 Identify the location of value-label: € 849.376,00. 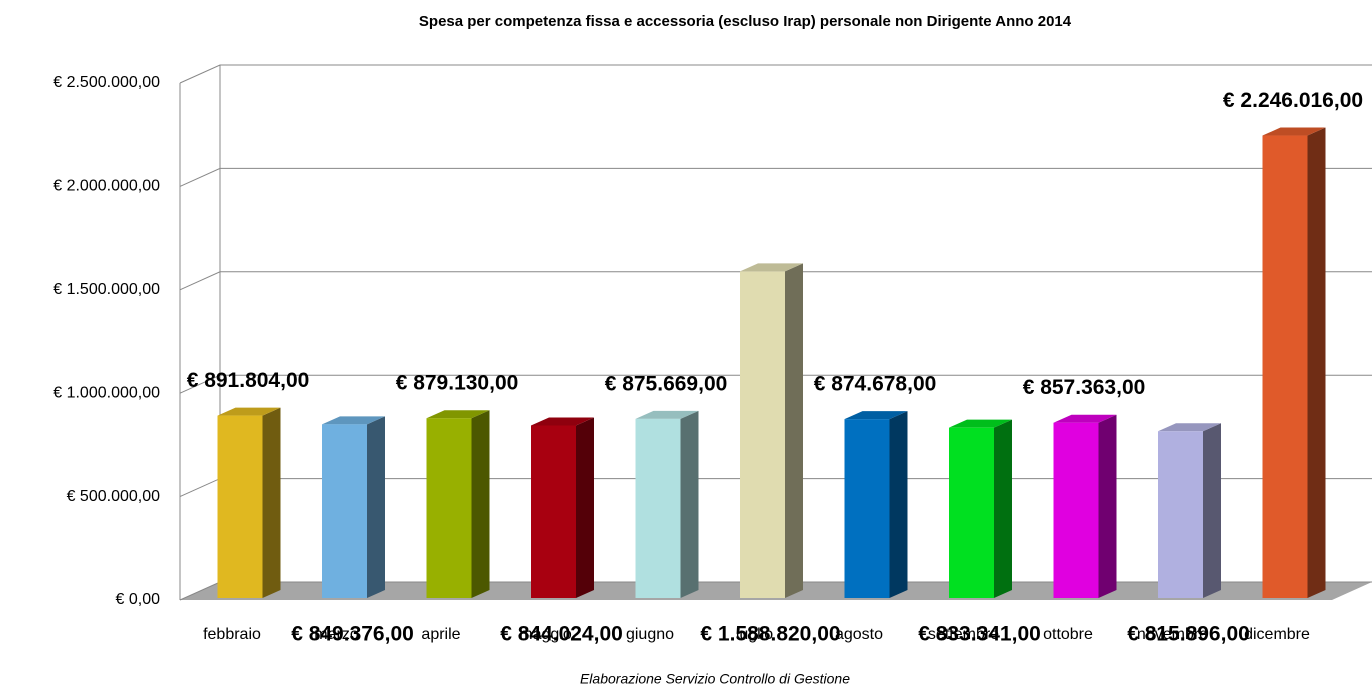
(352, 634).